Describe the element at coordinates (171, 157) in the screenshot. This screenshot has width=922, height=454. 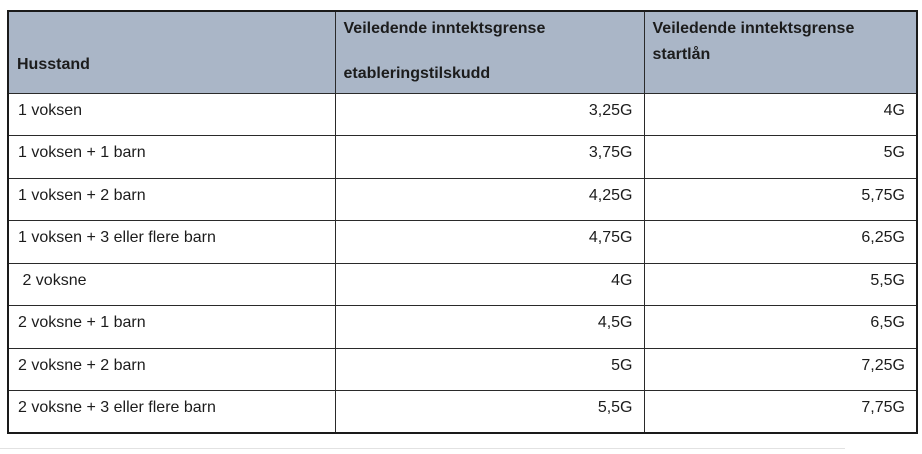
I see `husstand-cell: 1 voksen + 1 barn` at that location.